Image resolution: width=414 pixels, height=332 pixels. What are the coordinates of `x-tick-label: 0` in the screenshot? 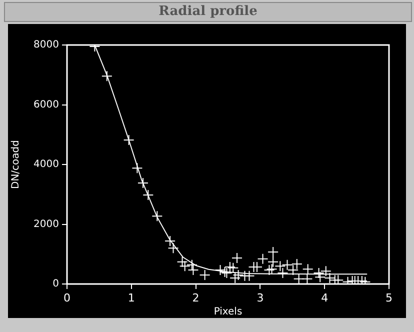 It's located at (67, 297).